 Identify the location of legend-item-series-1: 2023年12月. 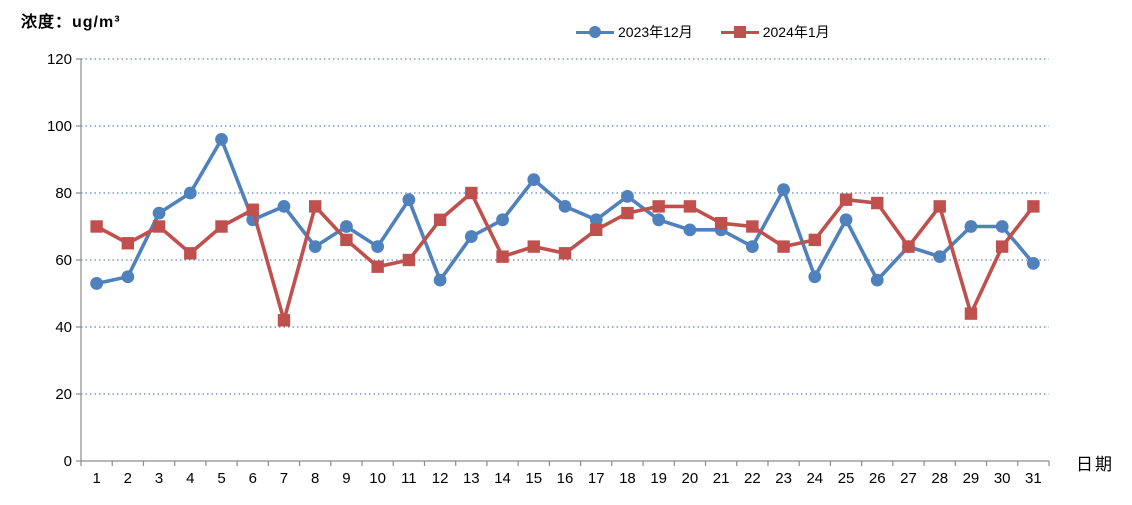
(634, 32).